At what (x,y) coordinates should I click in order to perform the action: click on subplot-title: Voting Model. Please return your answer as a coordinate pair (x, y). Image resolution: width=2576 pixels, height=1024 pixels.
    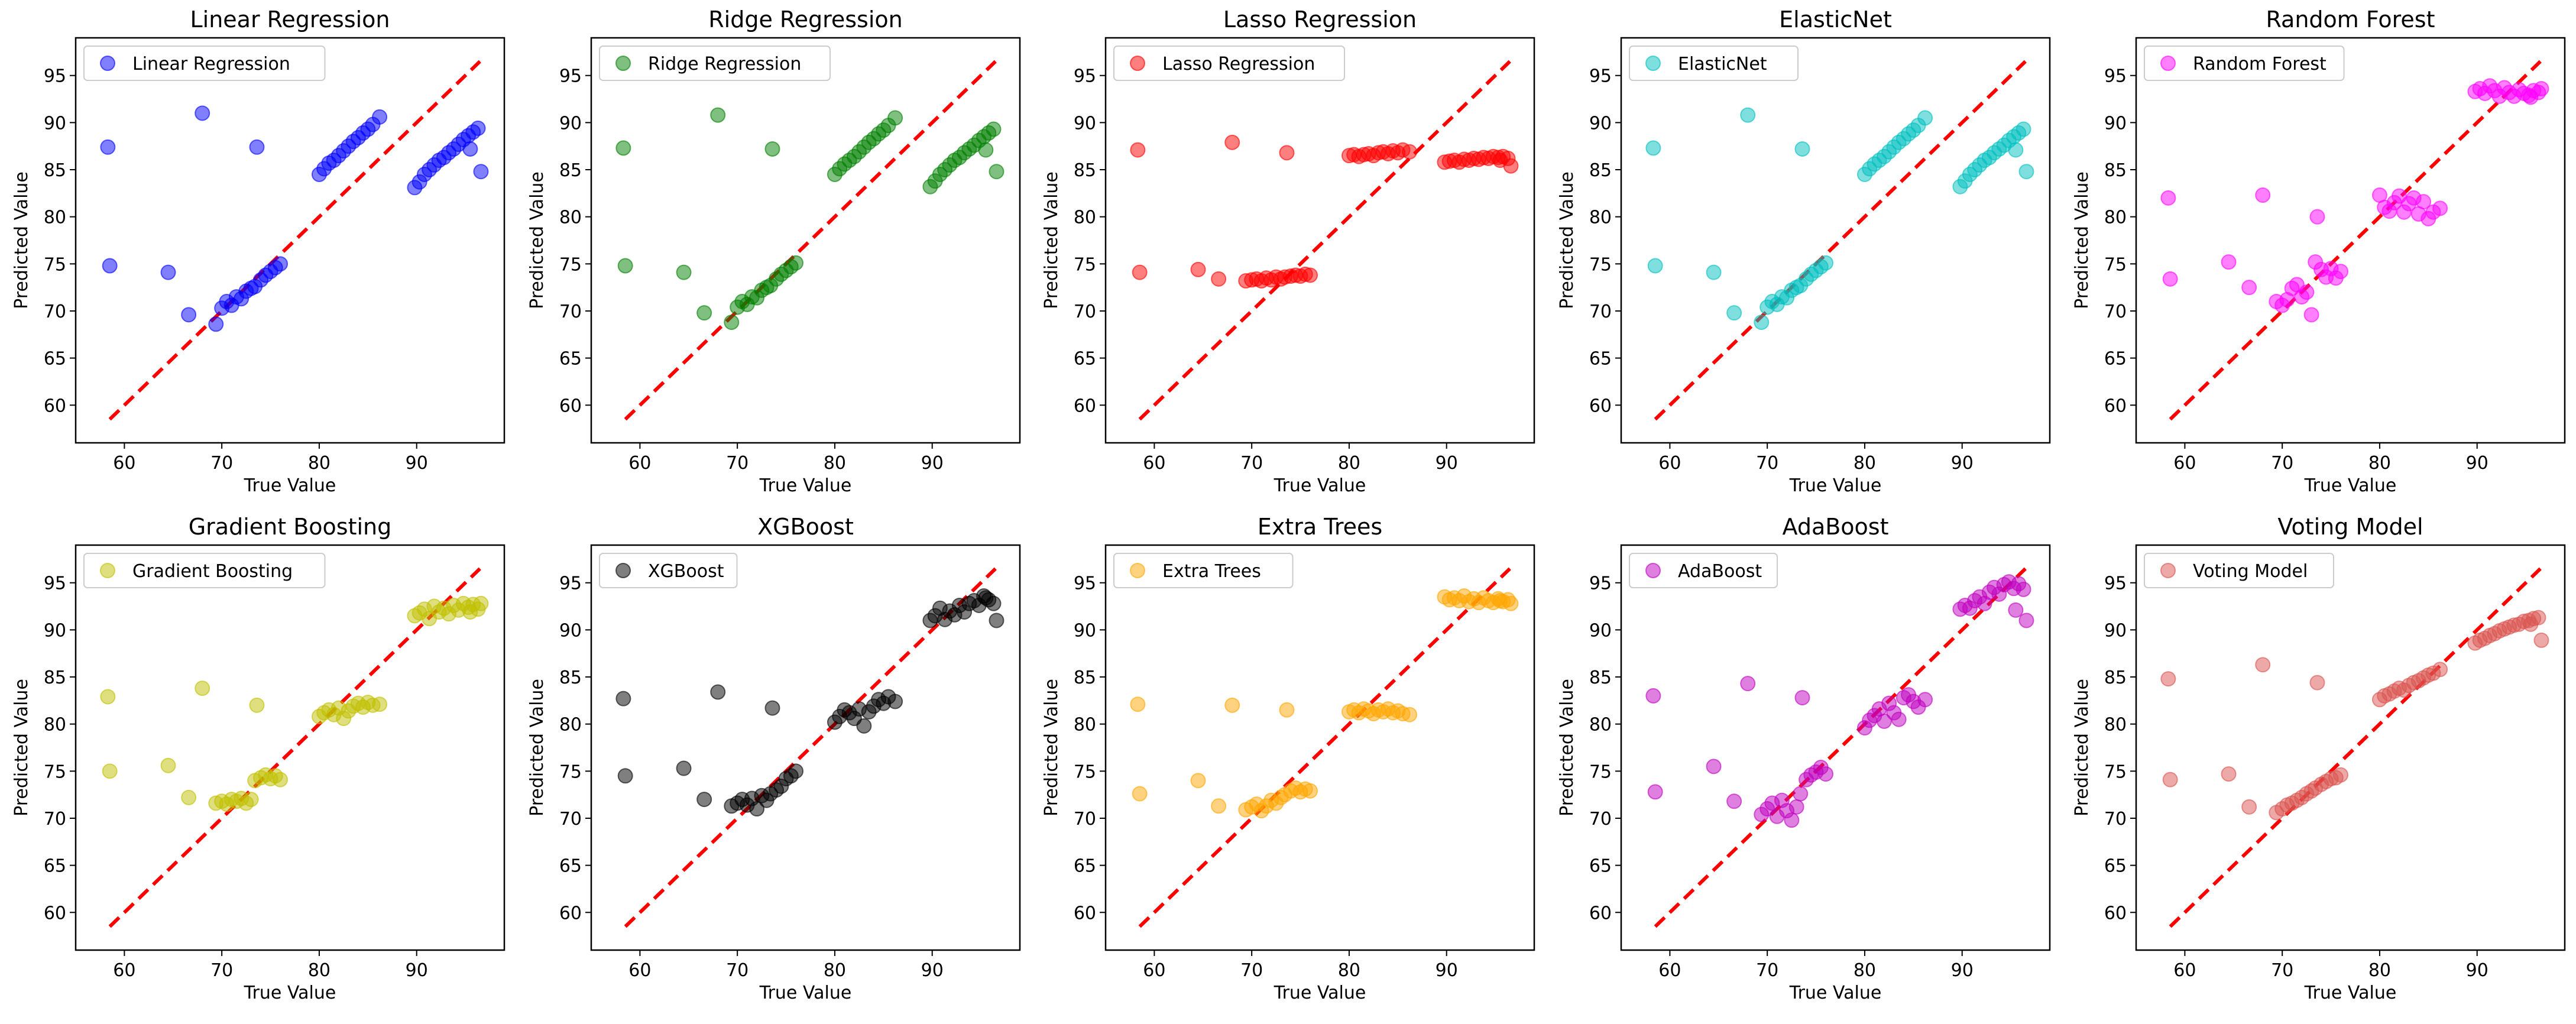
    Looking at the image, I should click on (2350, 527).